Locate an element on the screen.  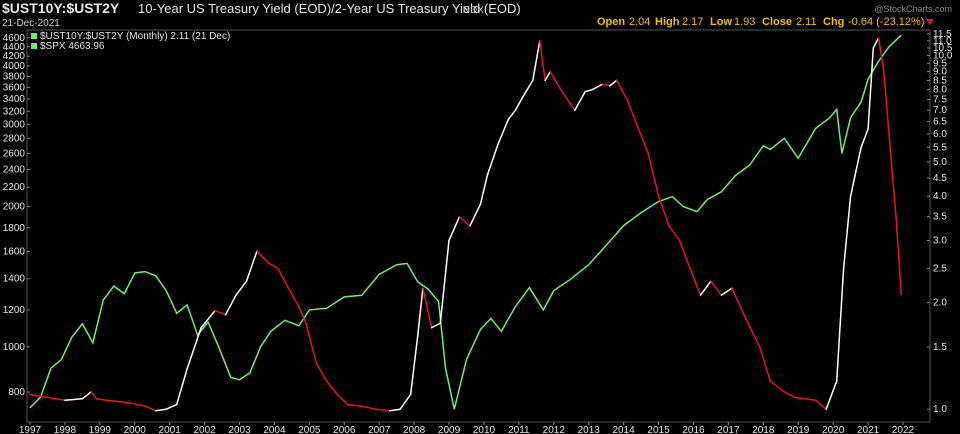
left-tick-label: 2800 is located at coordinates (14, 138).